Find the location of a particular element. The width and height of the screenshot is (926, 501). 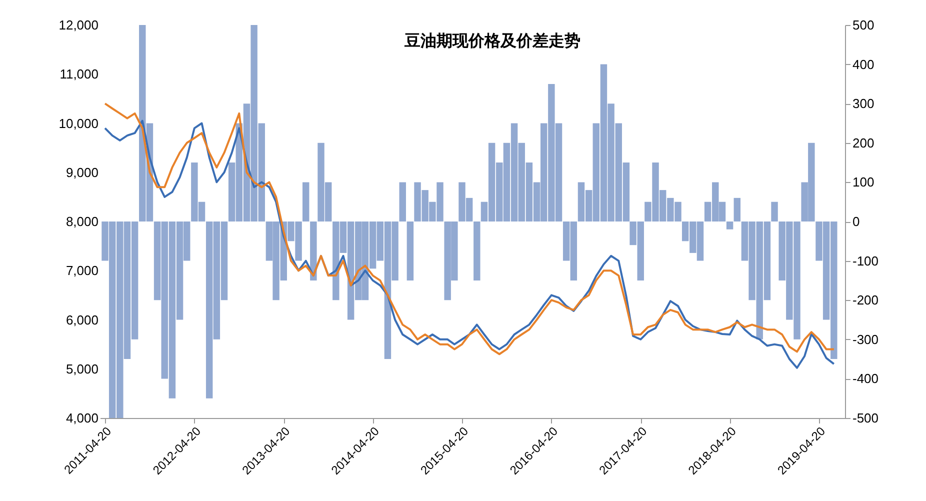

y-tick-label: 9,000 is located at coordinates (82, 172).